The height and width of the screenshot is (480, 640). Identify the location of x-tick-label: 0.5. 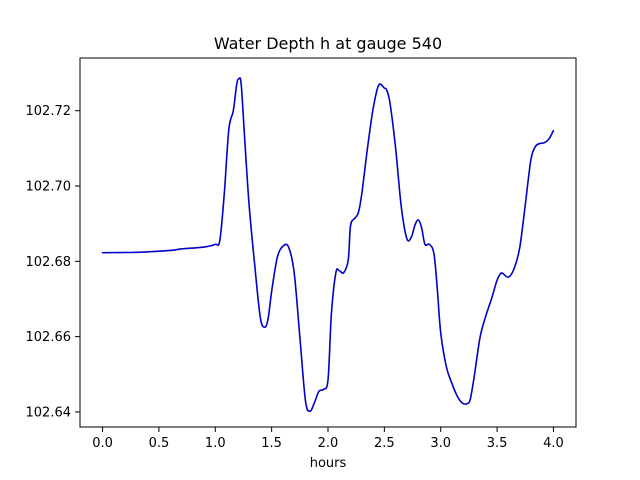
(159, 443).